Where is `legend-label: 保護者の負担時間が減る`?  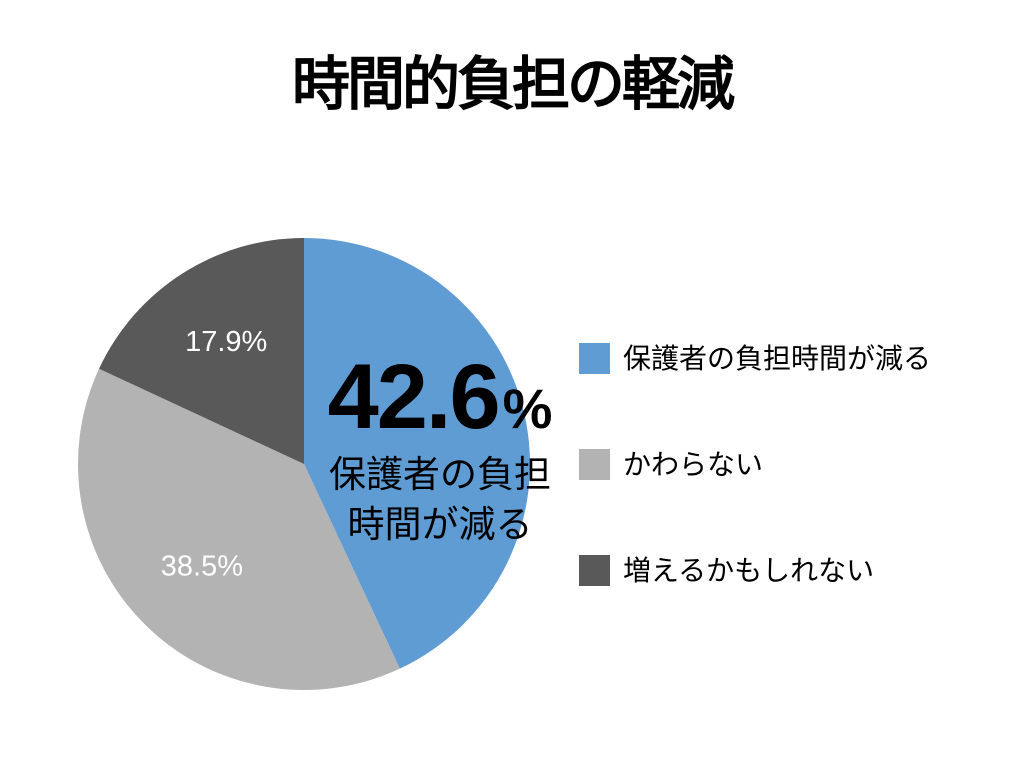 legend-label: 保護者の負担時間が減る is located at coordinates (777, 358).